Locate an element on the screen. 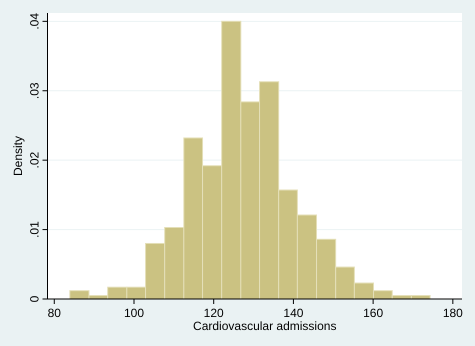  y-tick-label: .03 is located at coordinates (35, 91).